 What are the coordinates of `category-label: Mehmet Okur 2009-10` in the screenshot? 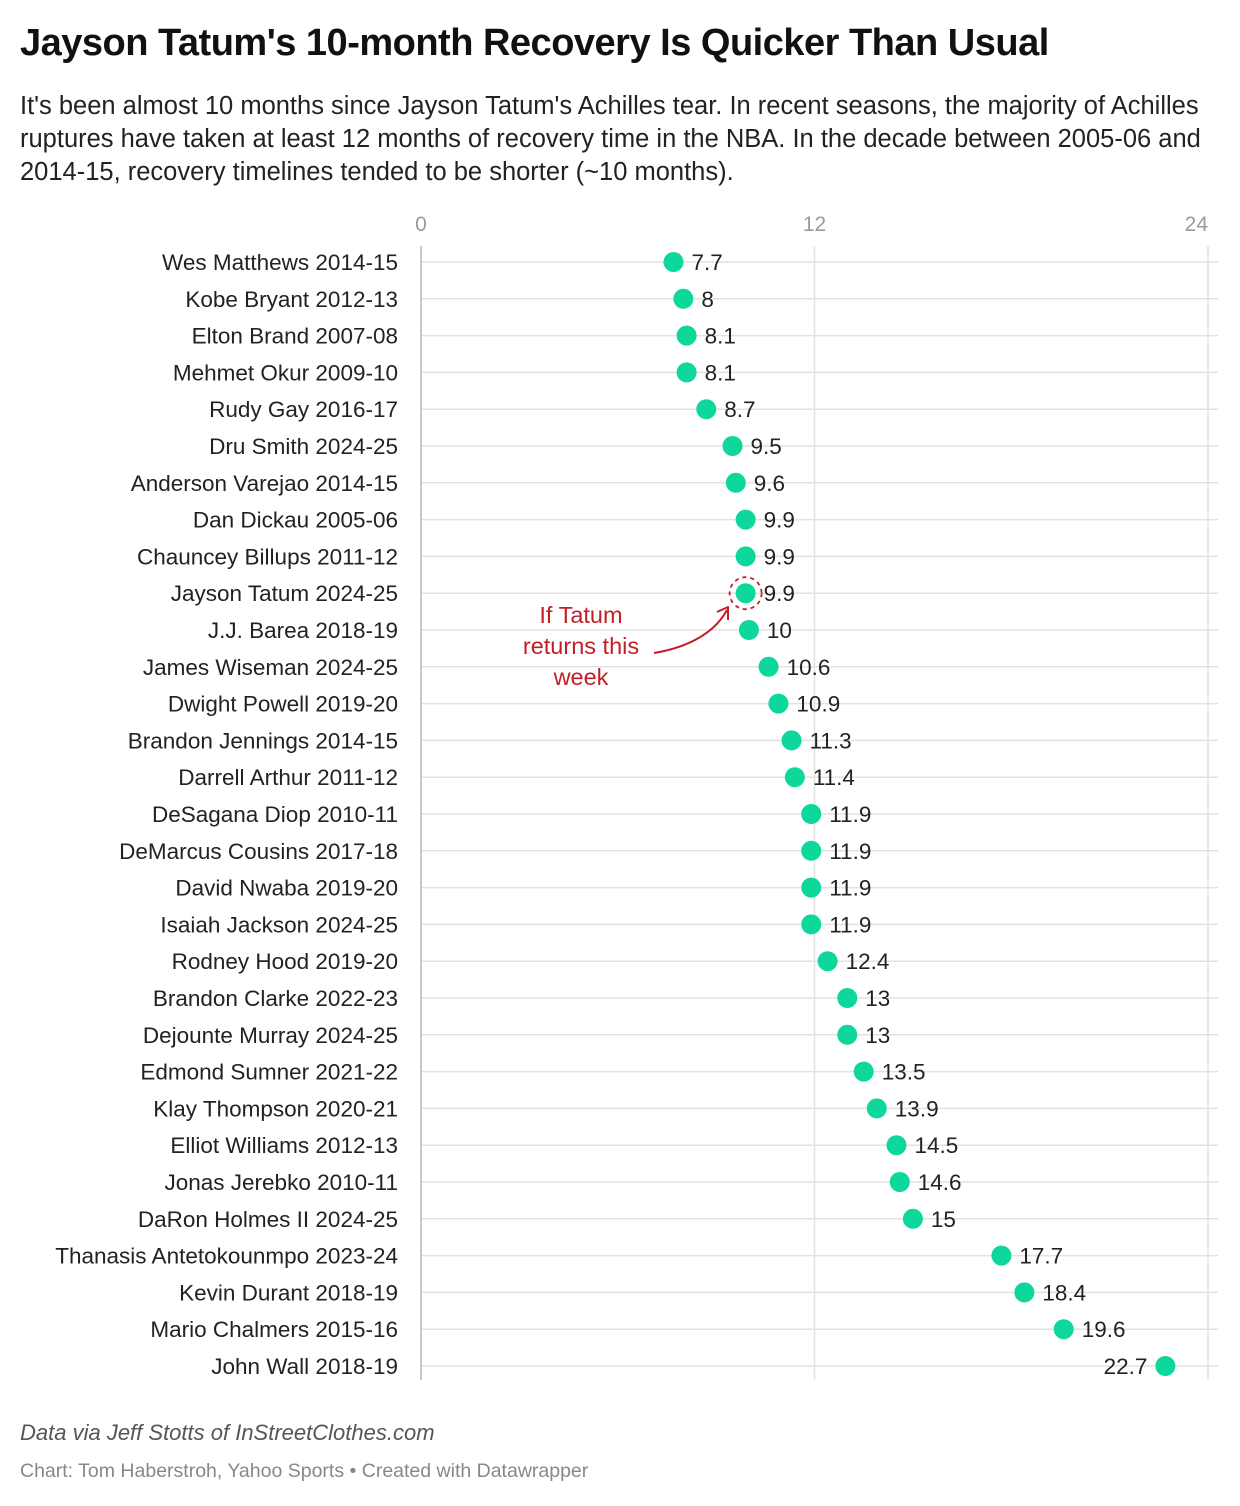 It's located at (285, 372).